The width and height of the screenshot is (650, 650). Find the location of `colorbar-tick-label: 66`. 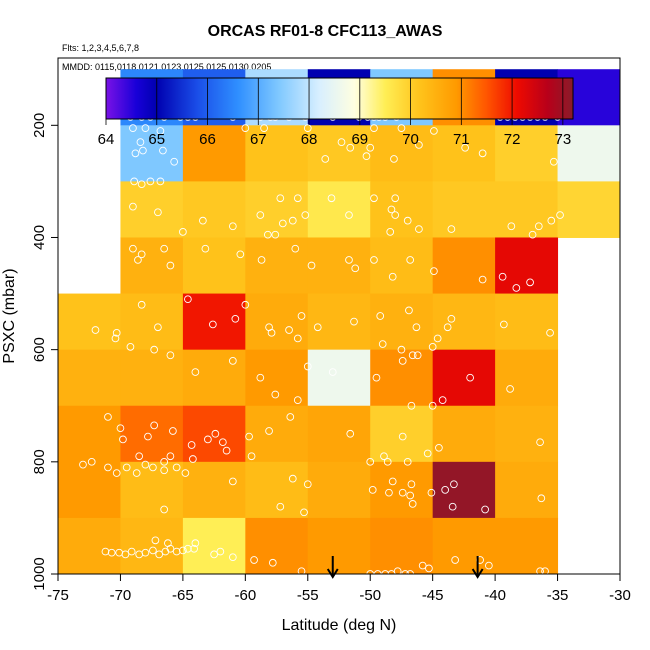

colorbar-tick-label: 66 is located at coordinates (207, 139).